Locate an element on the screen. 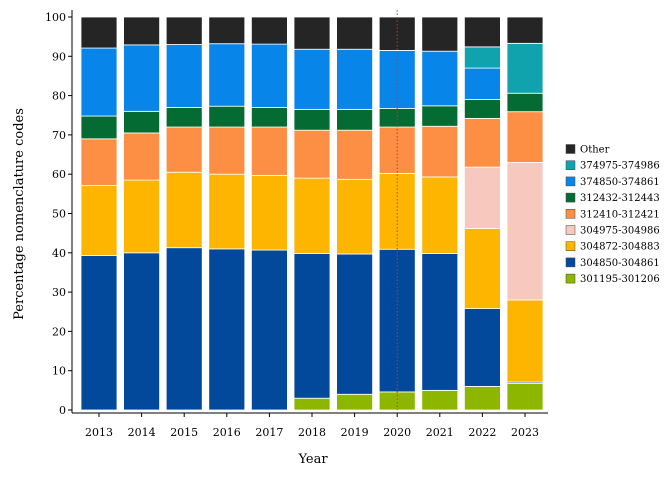 This screenshot has height=480, width=672. x-tick-label: 2021 is located at coordinates (440, 432).